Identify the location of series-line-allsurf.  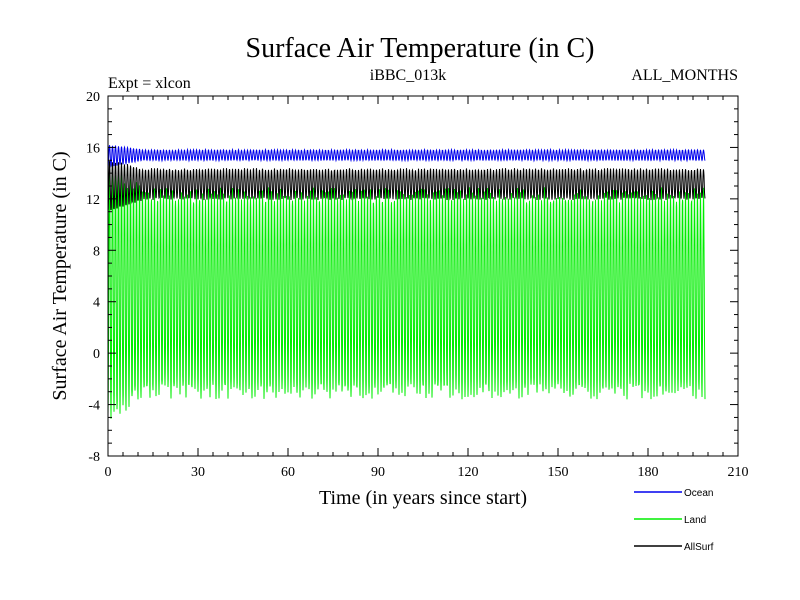
(406, 186).